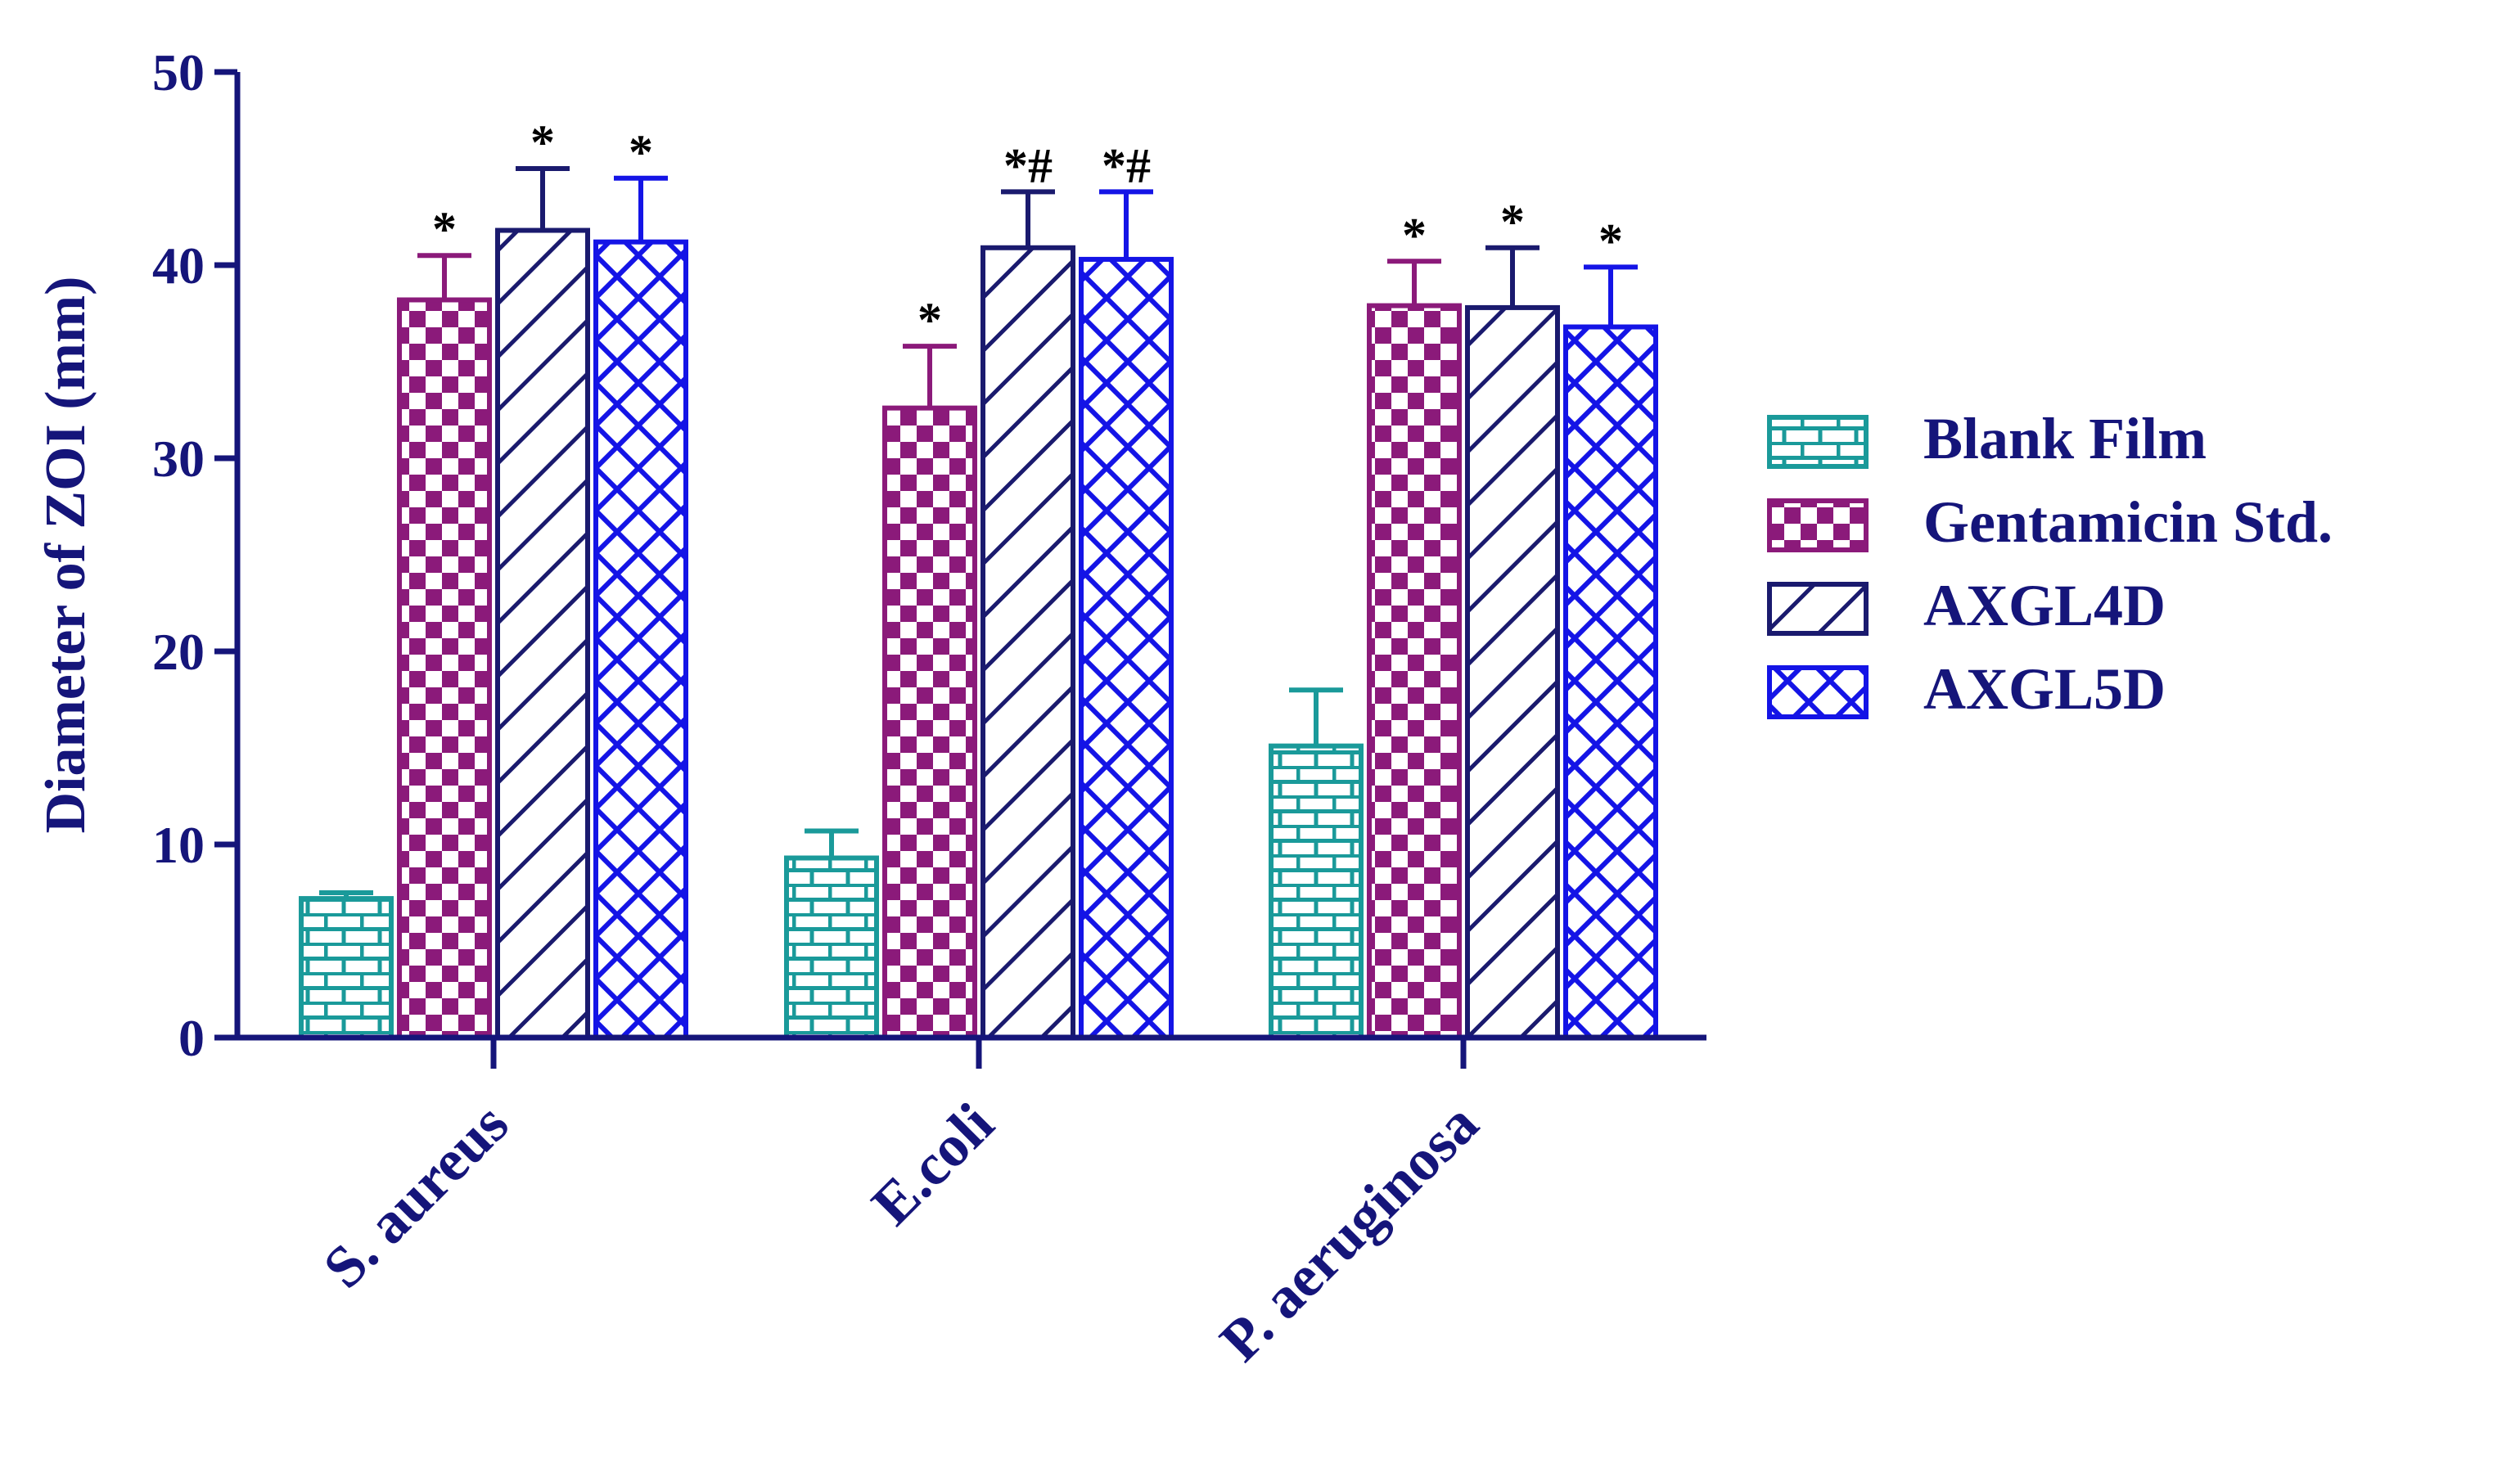 The image size is (2520, 1459). I want to click on legend-item-3: AXGL5D, so click(1966, 689).